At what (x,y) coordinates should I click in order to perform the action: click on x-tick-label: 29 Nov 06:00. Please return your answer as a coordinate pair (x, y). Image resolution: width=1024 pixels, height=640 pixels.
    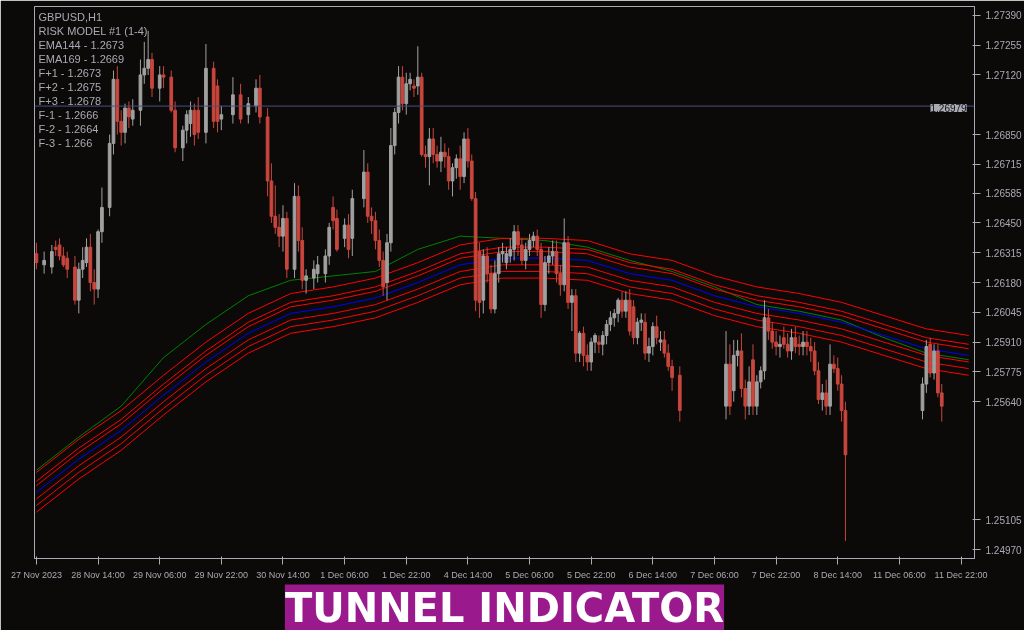
    Looking at the image, I should click on (159, 574).